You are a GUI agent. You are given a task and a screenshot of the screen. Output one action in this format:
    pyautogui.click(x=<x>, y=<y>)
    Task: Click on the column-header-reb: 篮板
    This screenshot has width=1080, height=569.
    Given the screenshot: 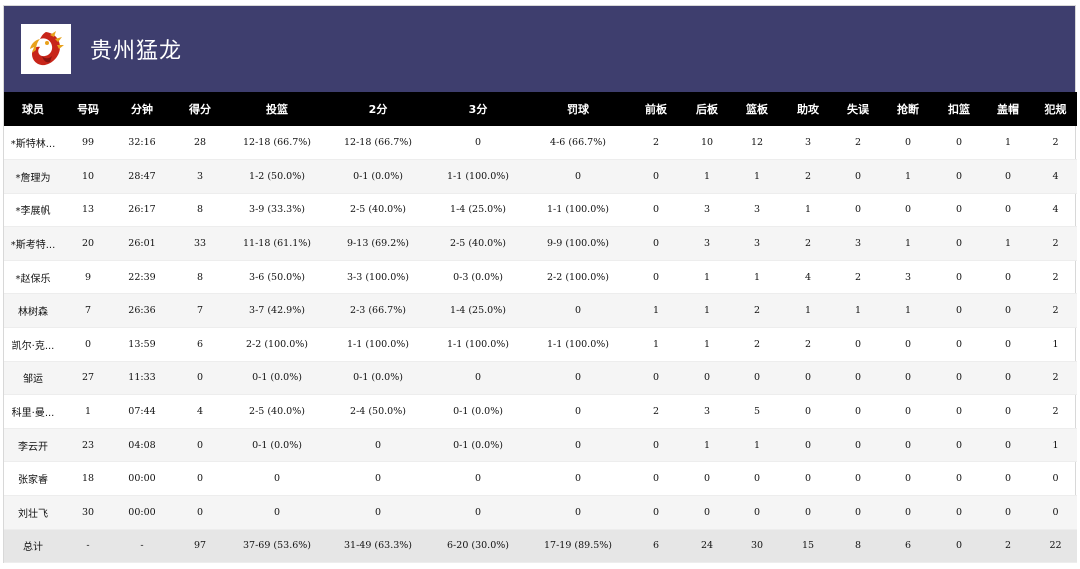 What is the action you would take?
    pyautogui.click(x=757, y=109)
    